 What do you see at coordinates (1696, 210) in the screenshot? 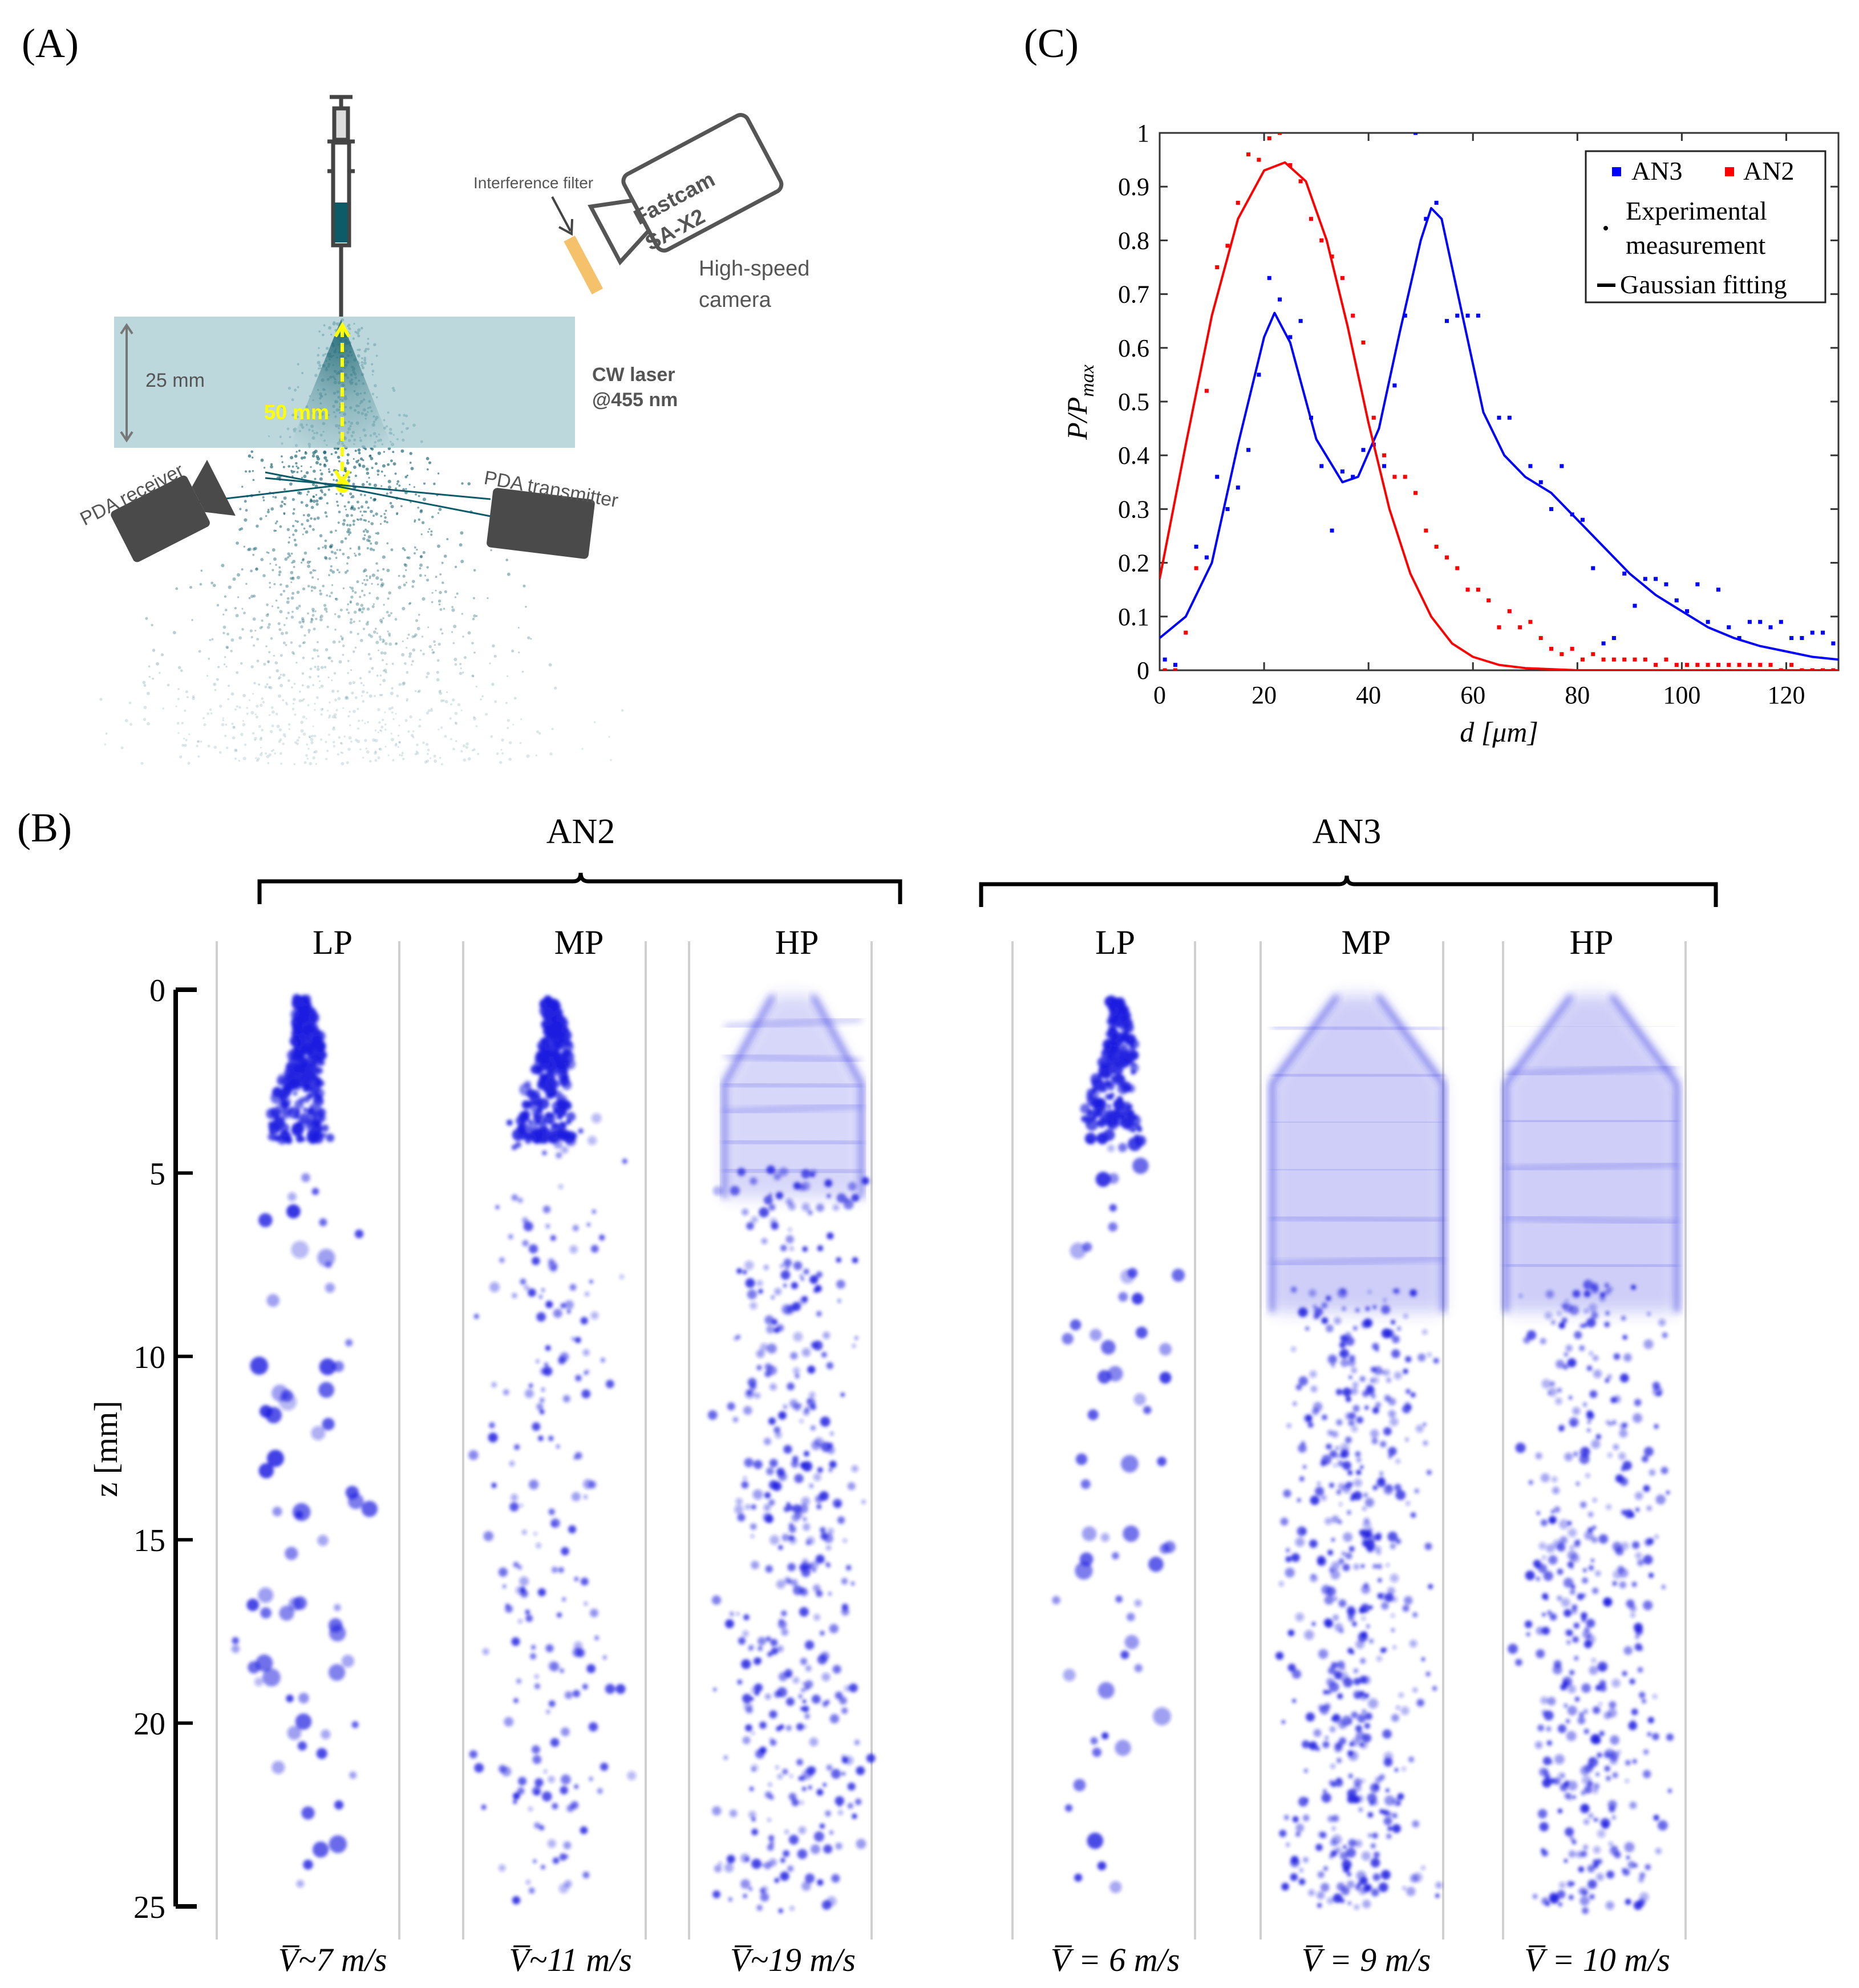
I see `legend-dot-label-line1: Experimental` at bounding box center [1696, 210].